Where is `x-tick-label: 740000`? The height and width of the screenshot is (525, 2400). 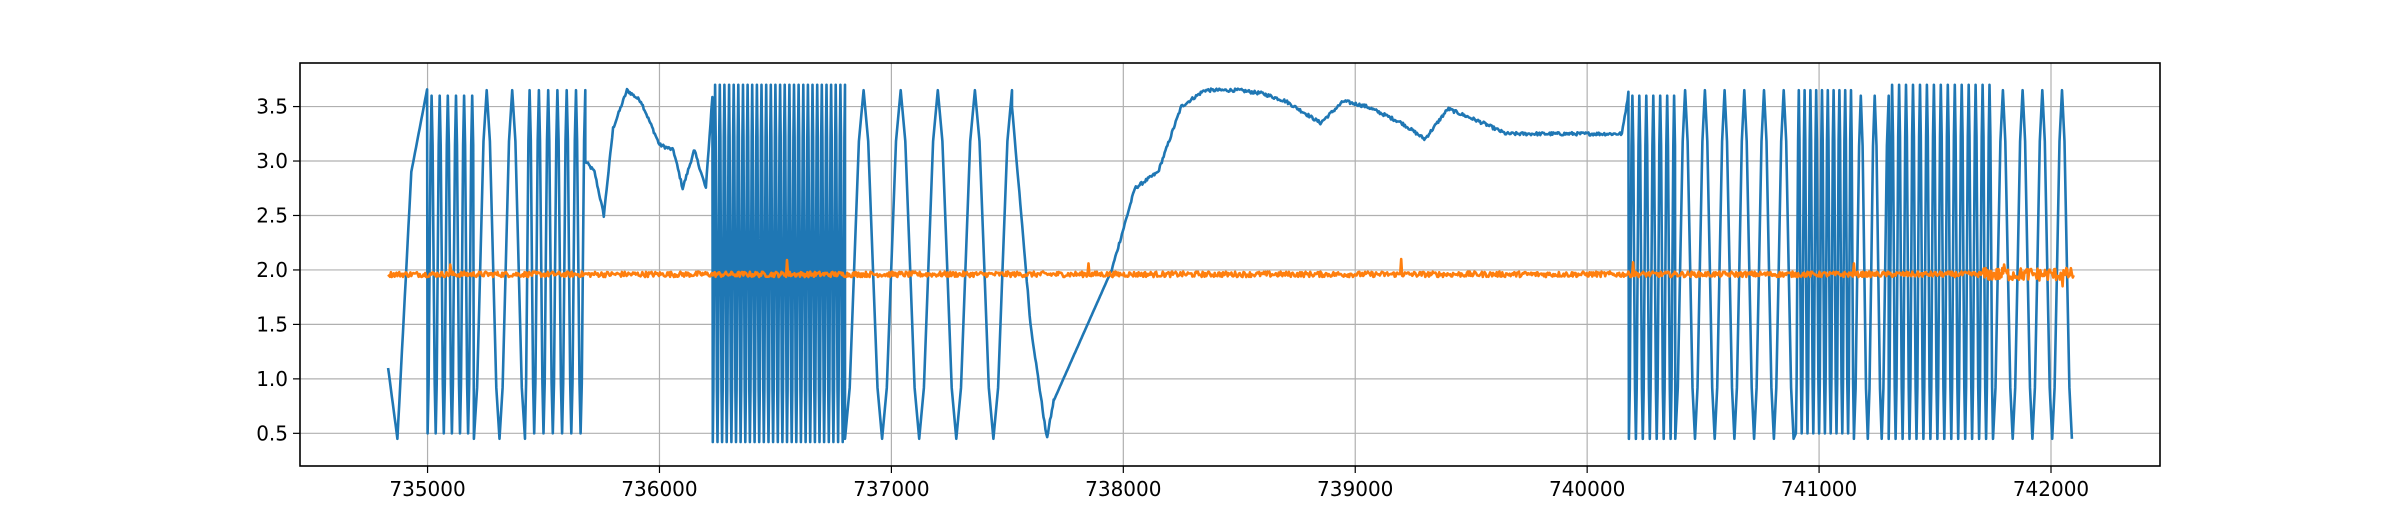
x-tick-label: 740000 is located at coordinates (1587, 489).